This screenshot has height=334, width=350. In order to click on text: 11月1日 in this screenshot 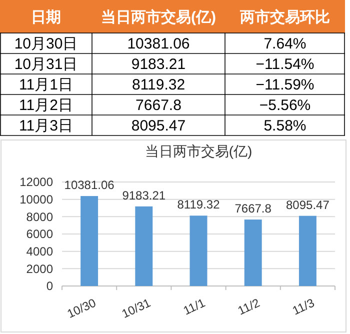, I will do `click(46, 85)`.